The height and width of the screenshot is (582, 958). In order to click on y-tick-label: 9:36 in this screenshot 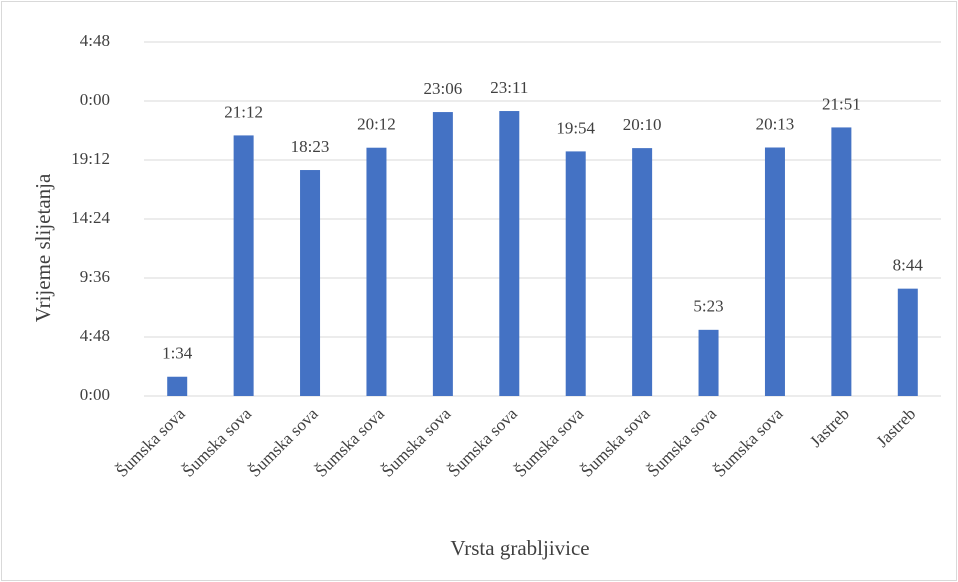, I will do `click(95, 276)`.